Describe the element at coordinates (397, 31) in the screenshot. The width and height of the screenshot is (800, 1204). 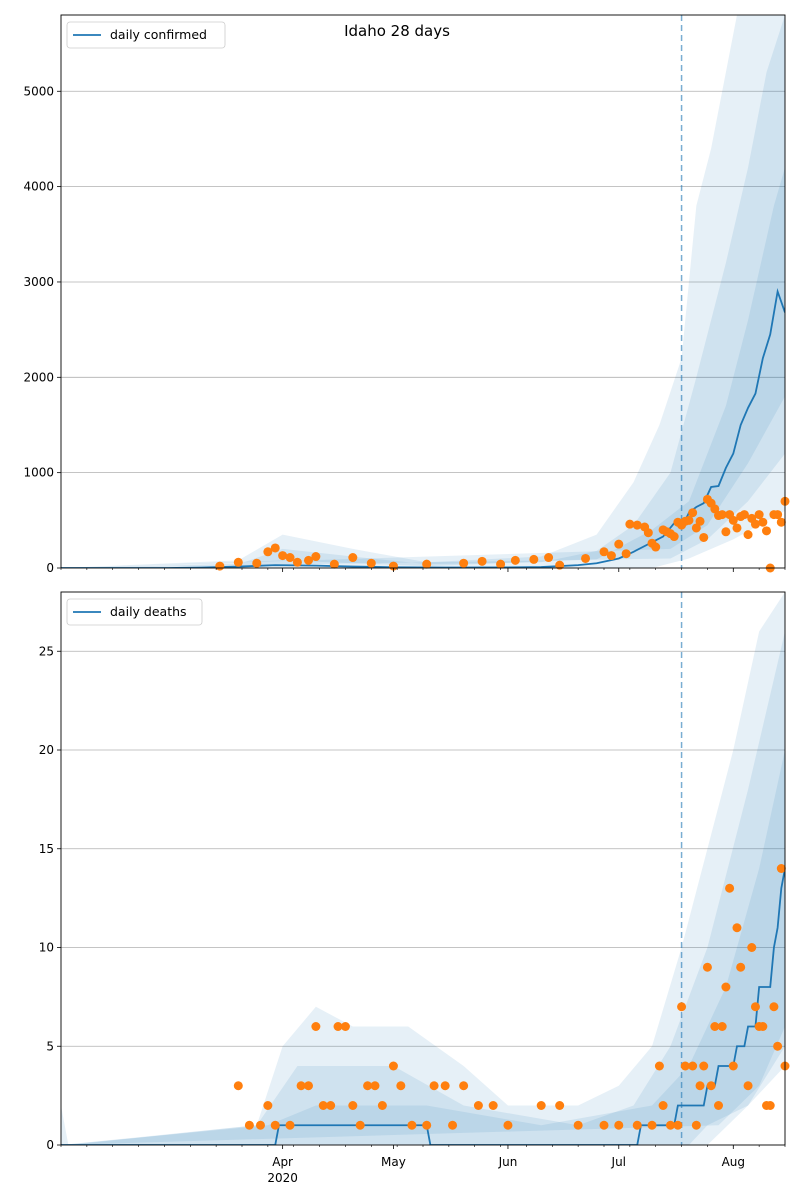
I see `chart-title: Idaho 28 days` at that location.